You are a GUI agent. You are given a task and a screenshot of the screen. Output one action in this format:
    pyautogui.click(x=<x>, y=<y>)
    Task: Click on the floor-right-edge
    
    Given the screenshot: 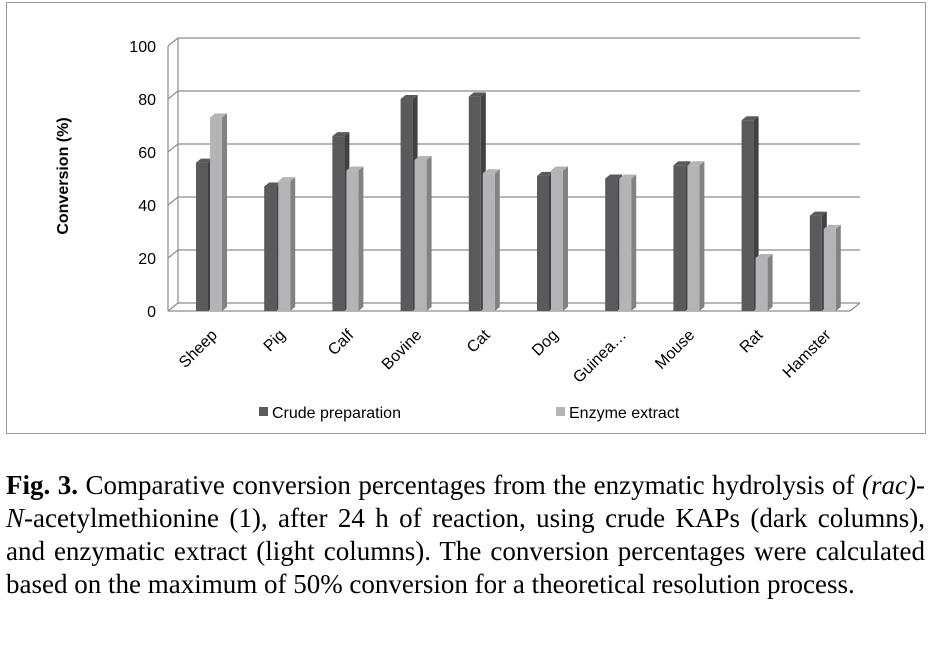 What is the action you would take?
    pyautogui.click(x=855, y=307)
    